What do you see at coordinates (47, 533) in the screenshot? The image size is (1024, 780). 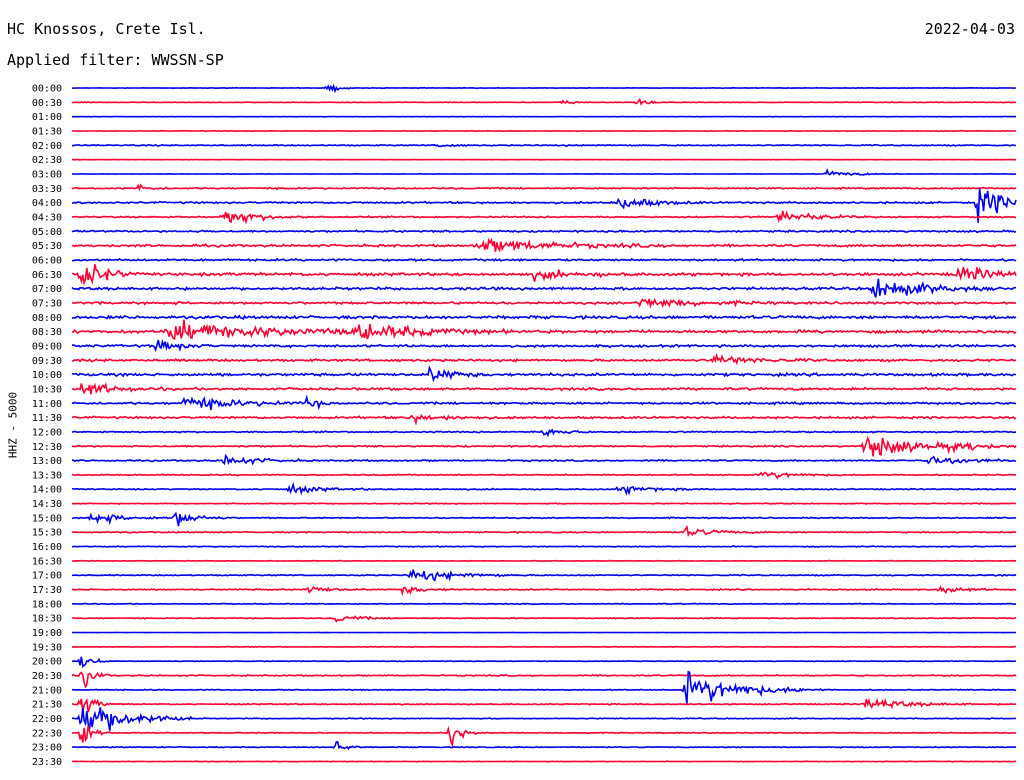 I see `row-time-label: 15:30` at bounding box center [47, 533].